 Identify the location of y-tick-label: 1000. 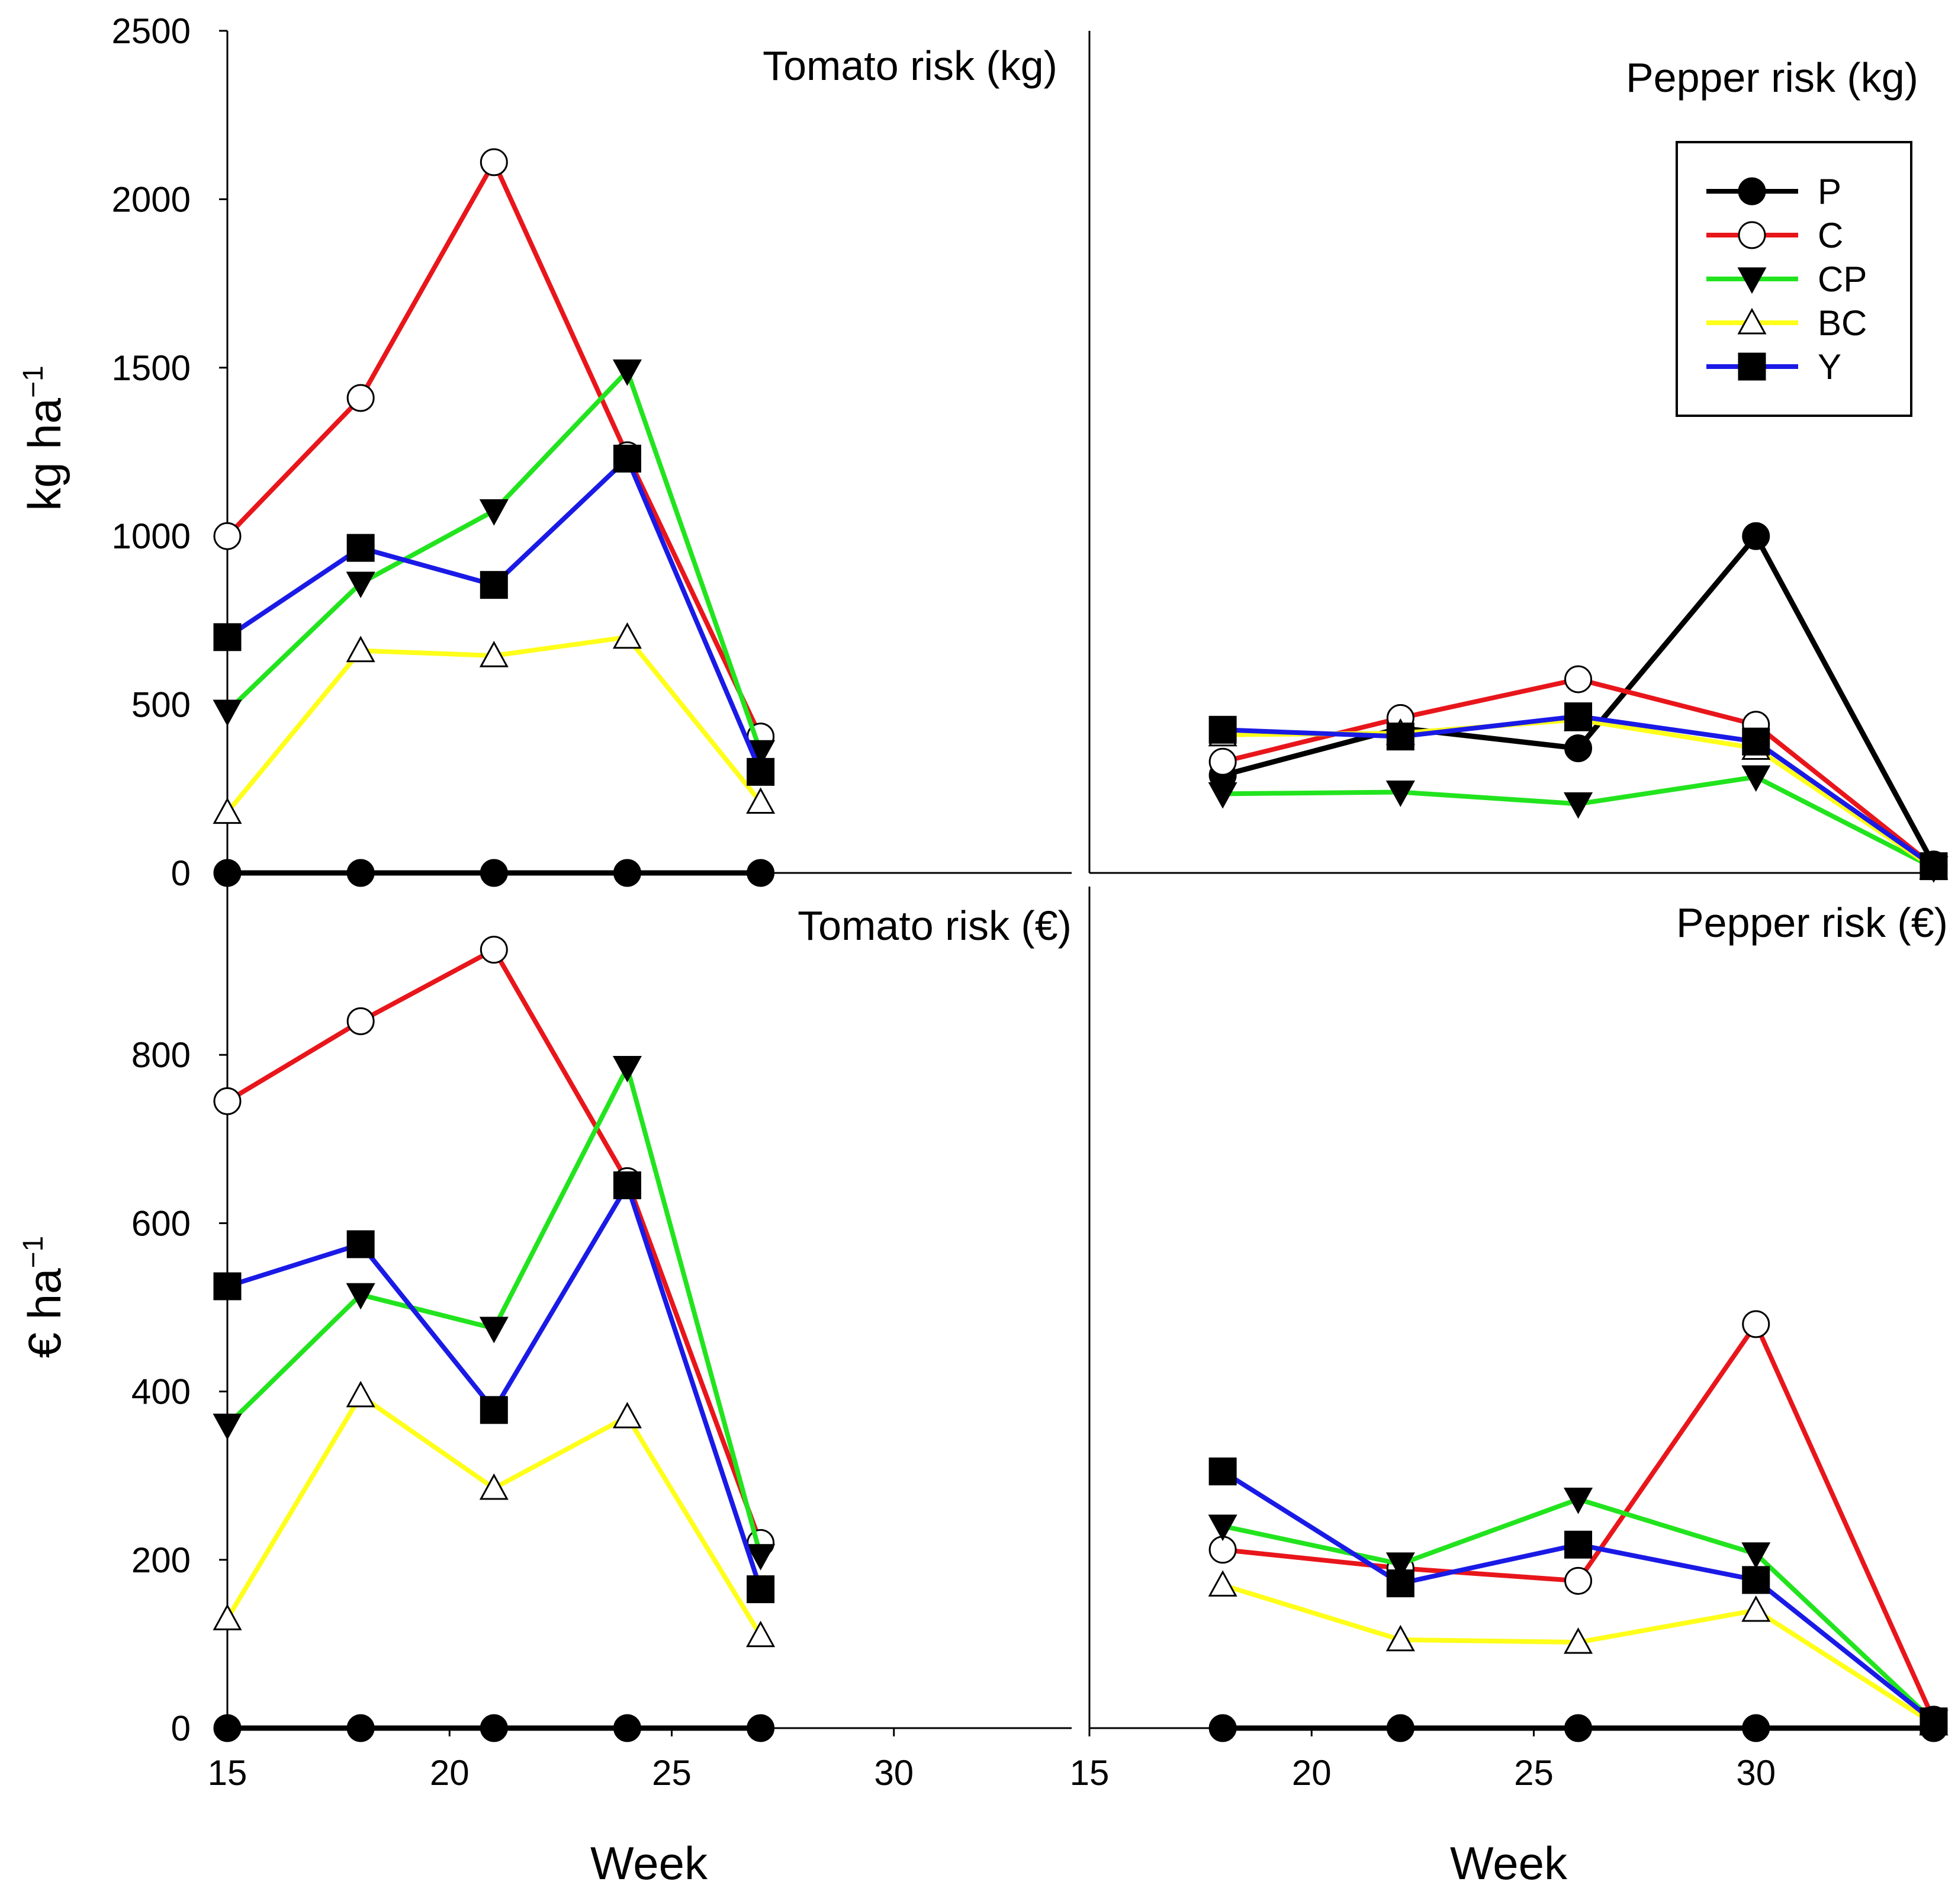
(151, 536).